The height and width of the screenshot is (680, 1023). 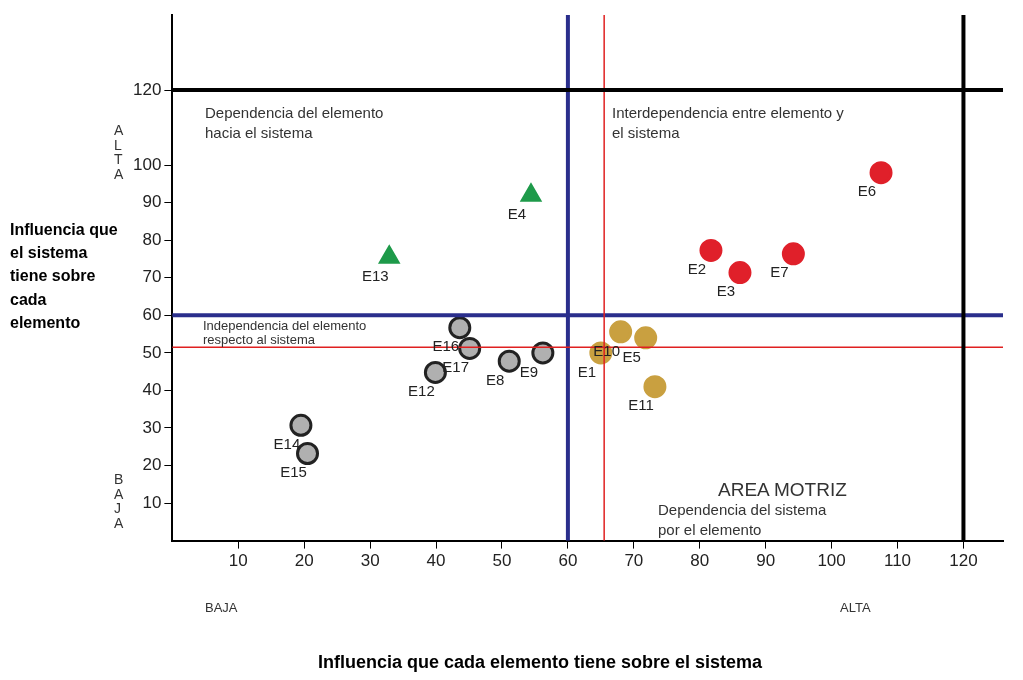 What do you see at coordinates (238, 561) in the screenshot?
I see `x-tick-label: 10` at bounding box center [238, 561].